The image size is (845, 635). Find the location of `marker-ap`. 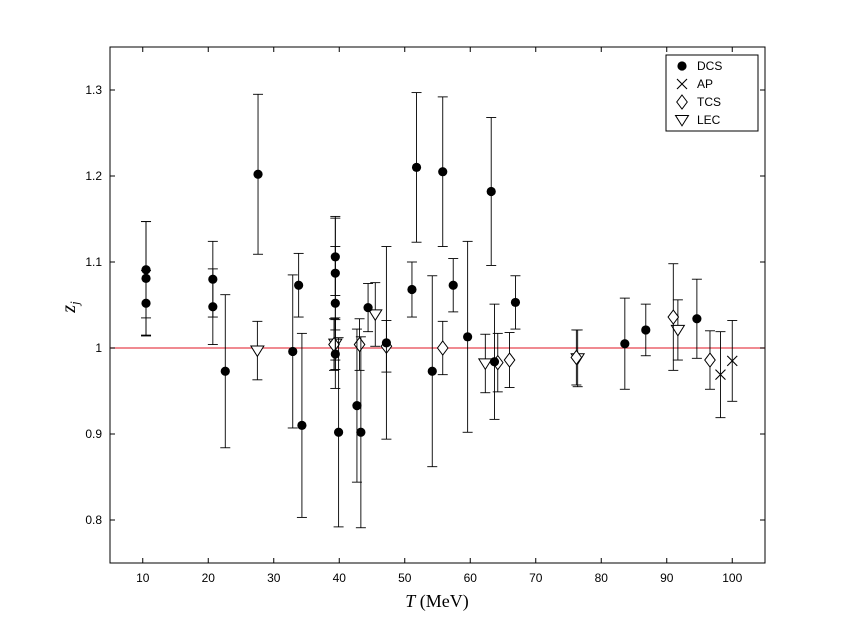

marker-ap is located at coordinates (732, 361).